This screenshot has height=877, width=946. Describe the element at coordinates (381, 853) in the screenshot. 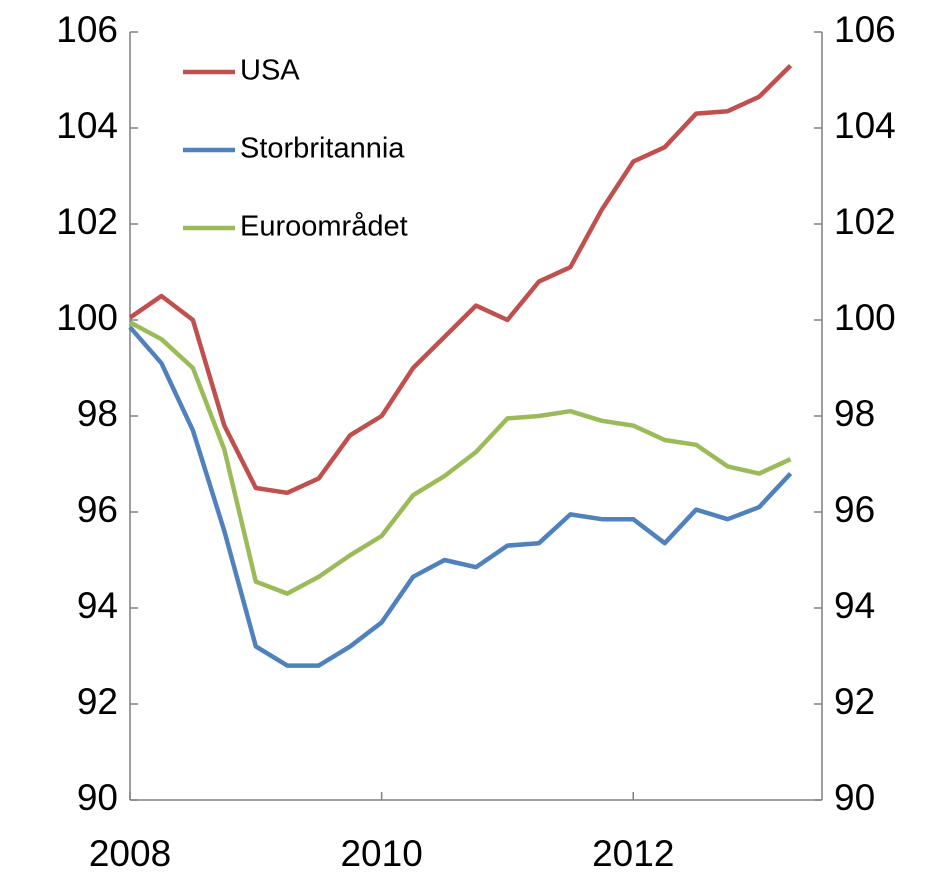

I see `x-tick-label: 2010` at that location.